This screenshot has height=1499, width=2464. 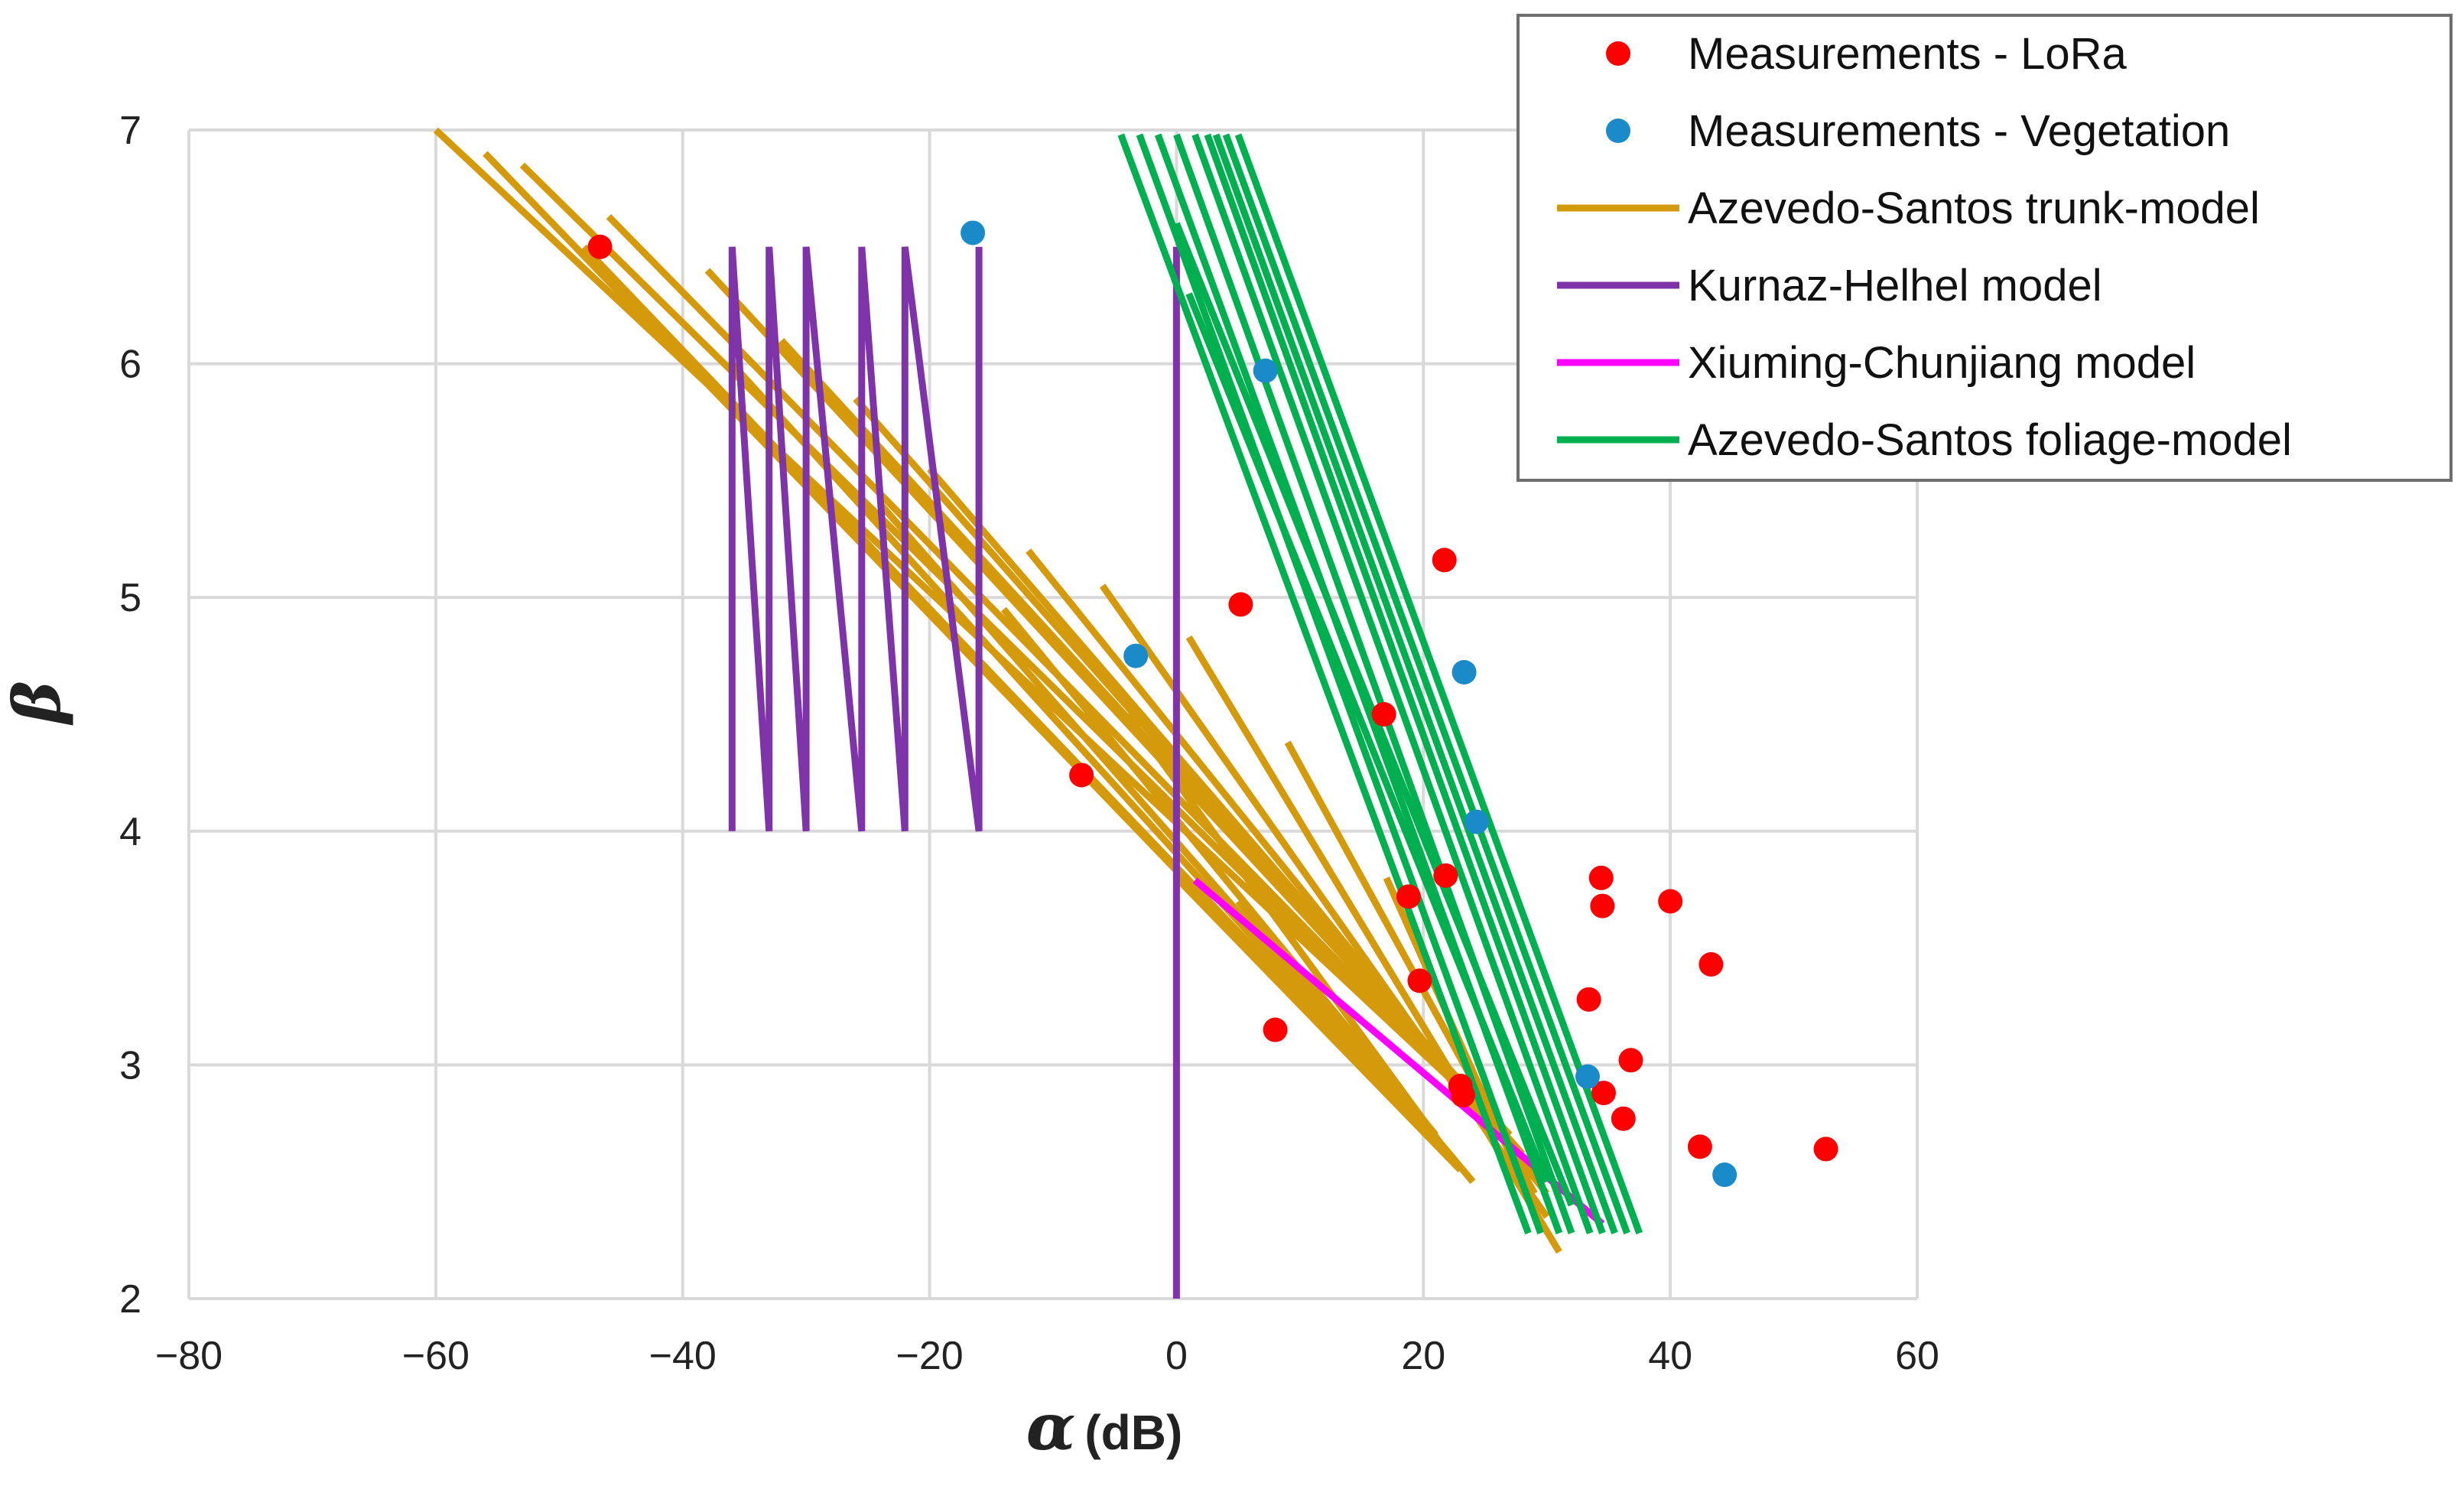 What do you see at coordinates (1618, 131) in the screenshot?
I see `legend-marker-measurements-vegetation` at bounding box center [1618, 131].